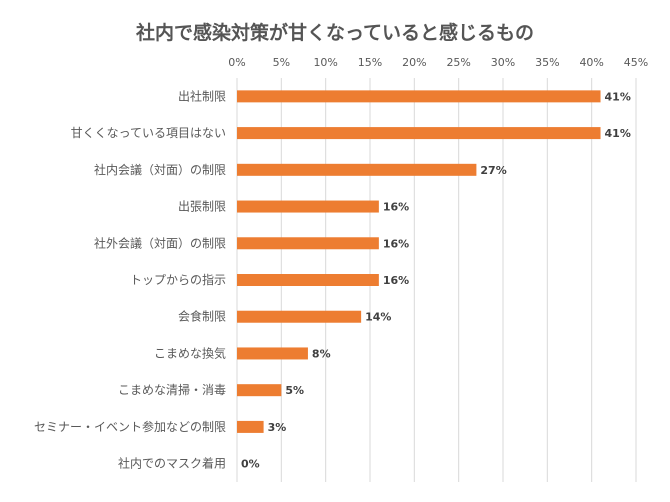 Image resolution: width=670 pixels, height=502 pixels. I want to click on category-label: 出社制限, so click(202, 95).